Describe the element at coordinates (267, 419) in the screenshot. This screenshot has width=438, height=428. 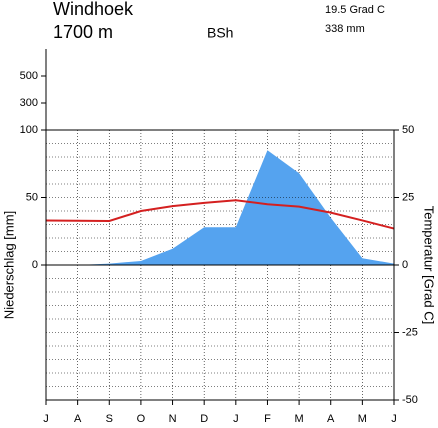
I see `x-tick-label: F` at that location.